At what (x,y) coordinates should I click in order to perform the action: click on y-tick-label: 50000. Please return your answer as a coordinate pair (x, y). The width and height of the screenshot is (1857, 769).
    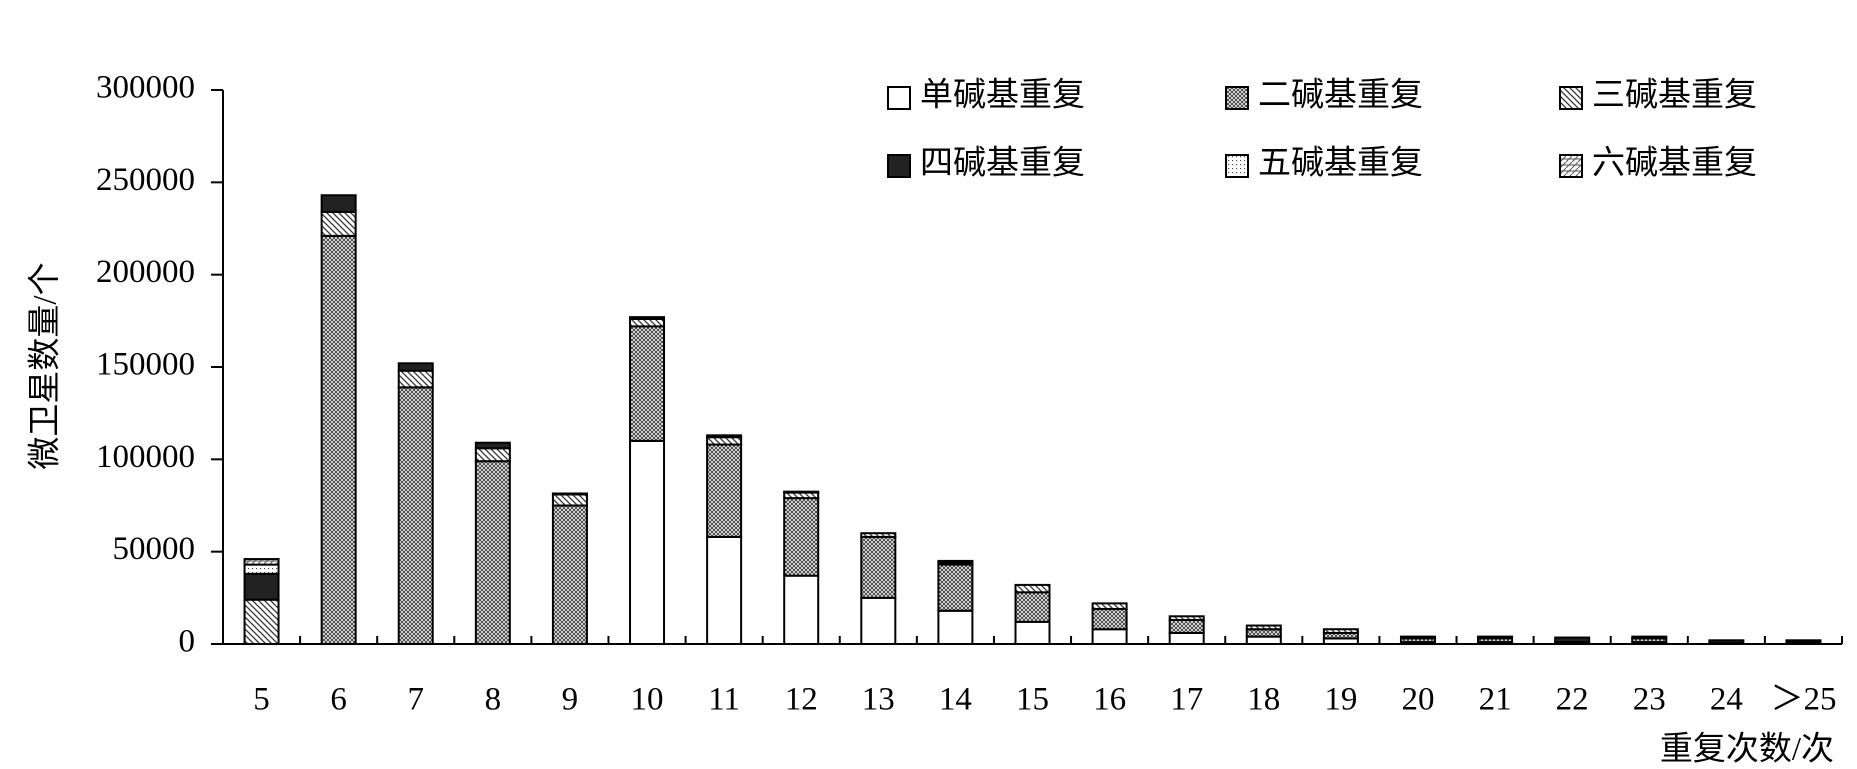
    Looking at the image, I should click on (154, 549).